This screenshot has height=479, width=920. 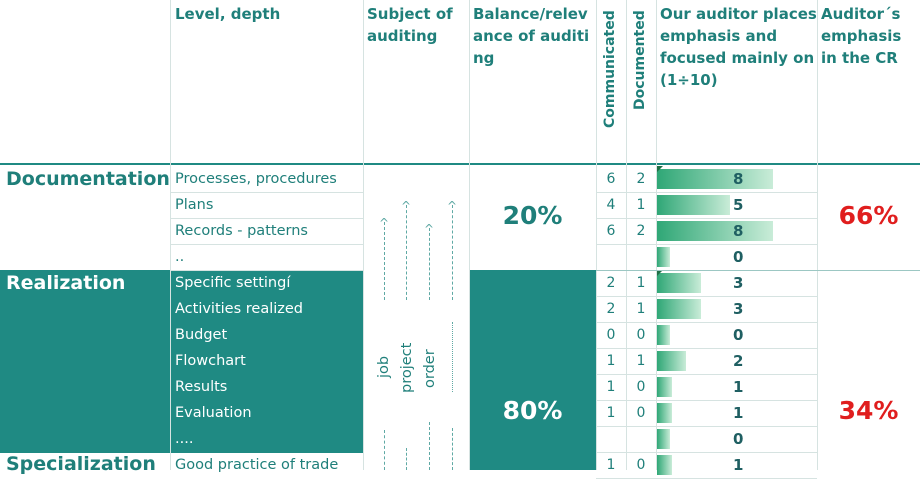 What do you see at coordinates (384, 366) in the screenshot?
I see `subject-job: job` at bounding box center [384, 366].